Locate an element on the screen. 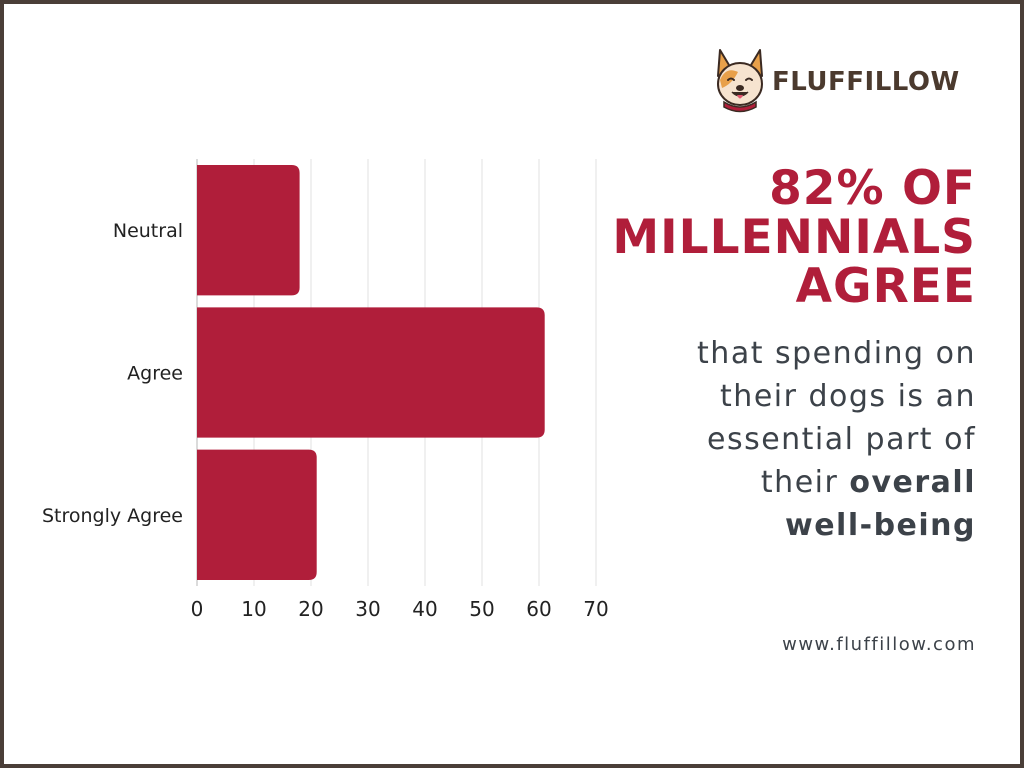  description-line: their overall is located at coordinates (766, 482).